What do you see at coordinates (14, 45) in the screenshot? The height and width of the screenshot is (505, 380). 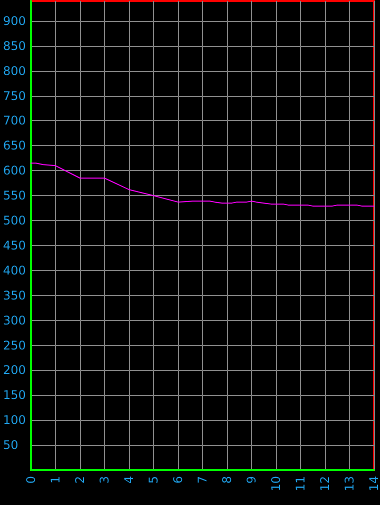 I see `y-tick-label: 850` at bounding box center [14, 45].